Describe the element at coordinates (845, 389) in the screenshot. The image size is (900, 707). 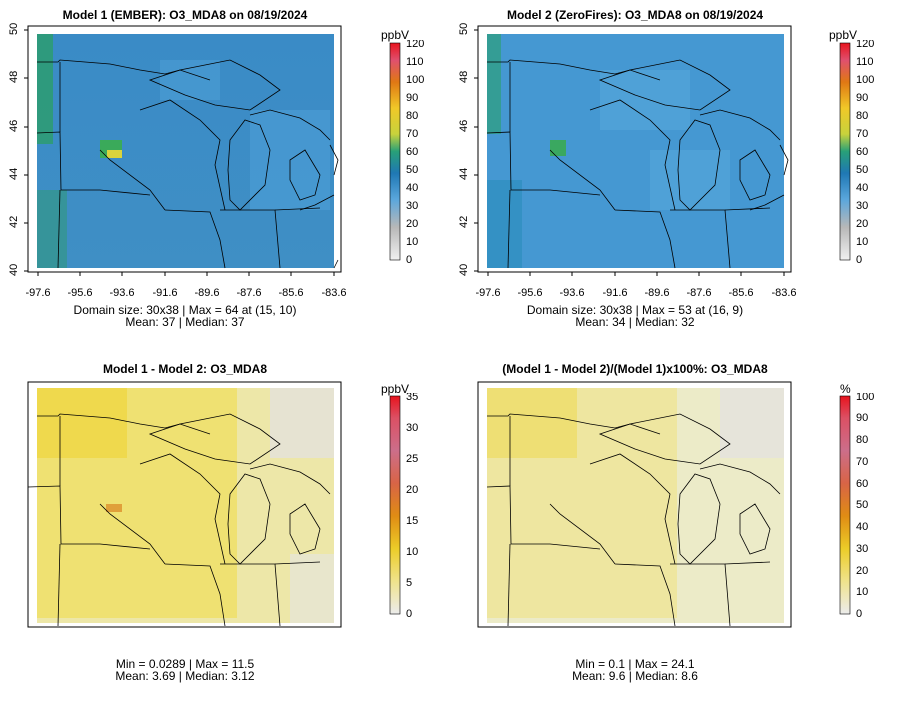
I see `panel-4-unit: %` at that location.